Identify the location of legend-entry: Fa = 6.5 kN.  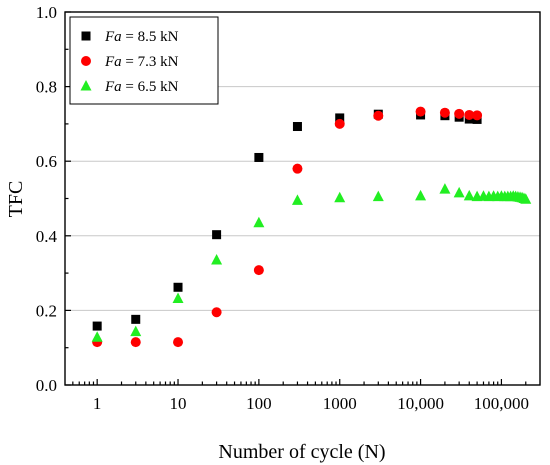
(129, 87).